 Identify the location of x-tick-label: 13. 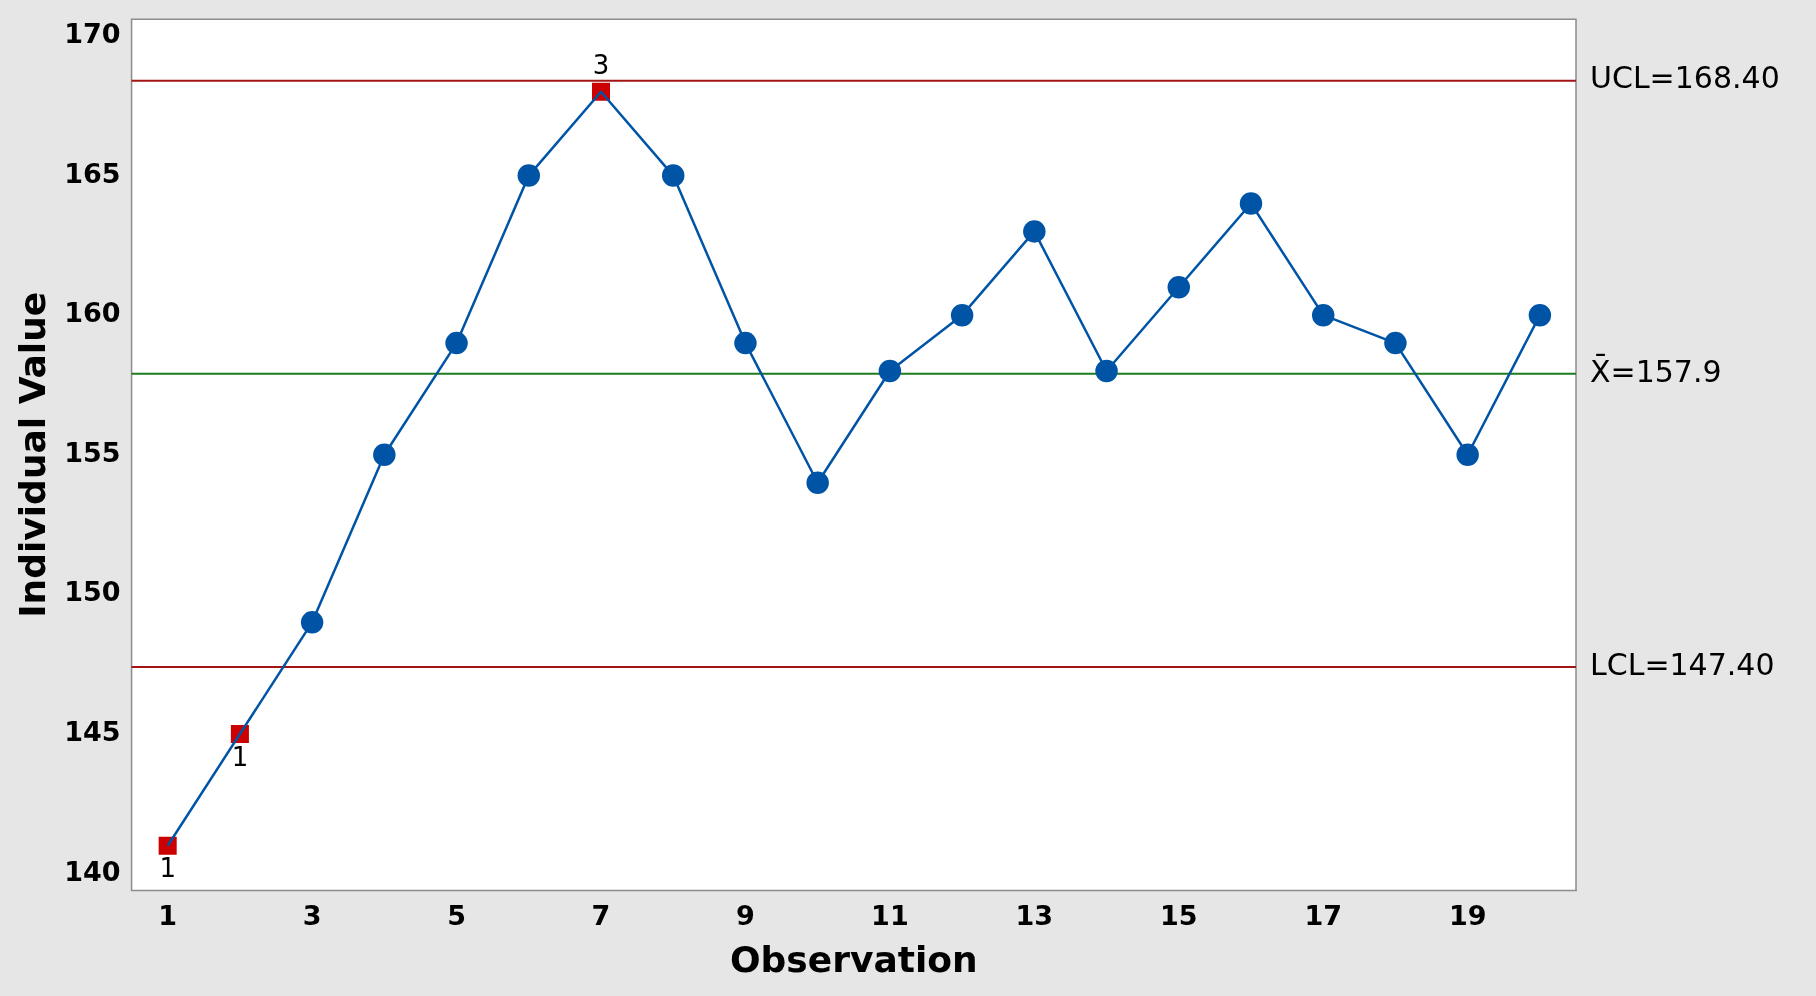
(1034, 915).